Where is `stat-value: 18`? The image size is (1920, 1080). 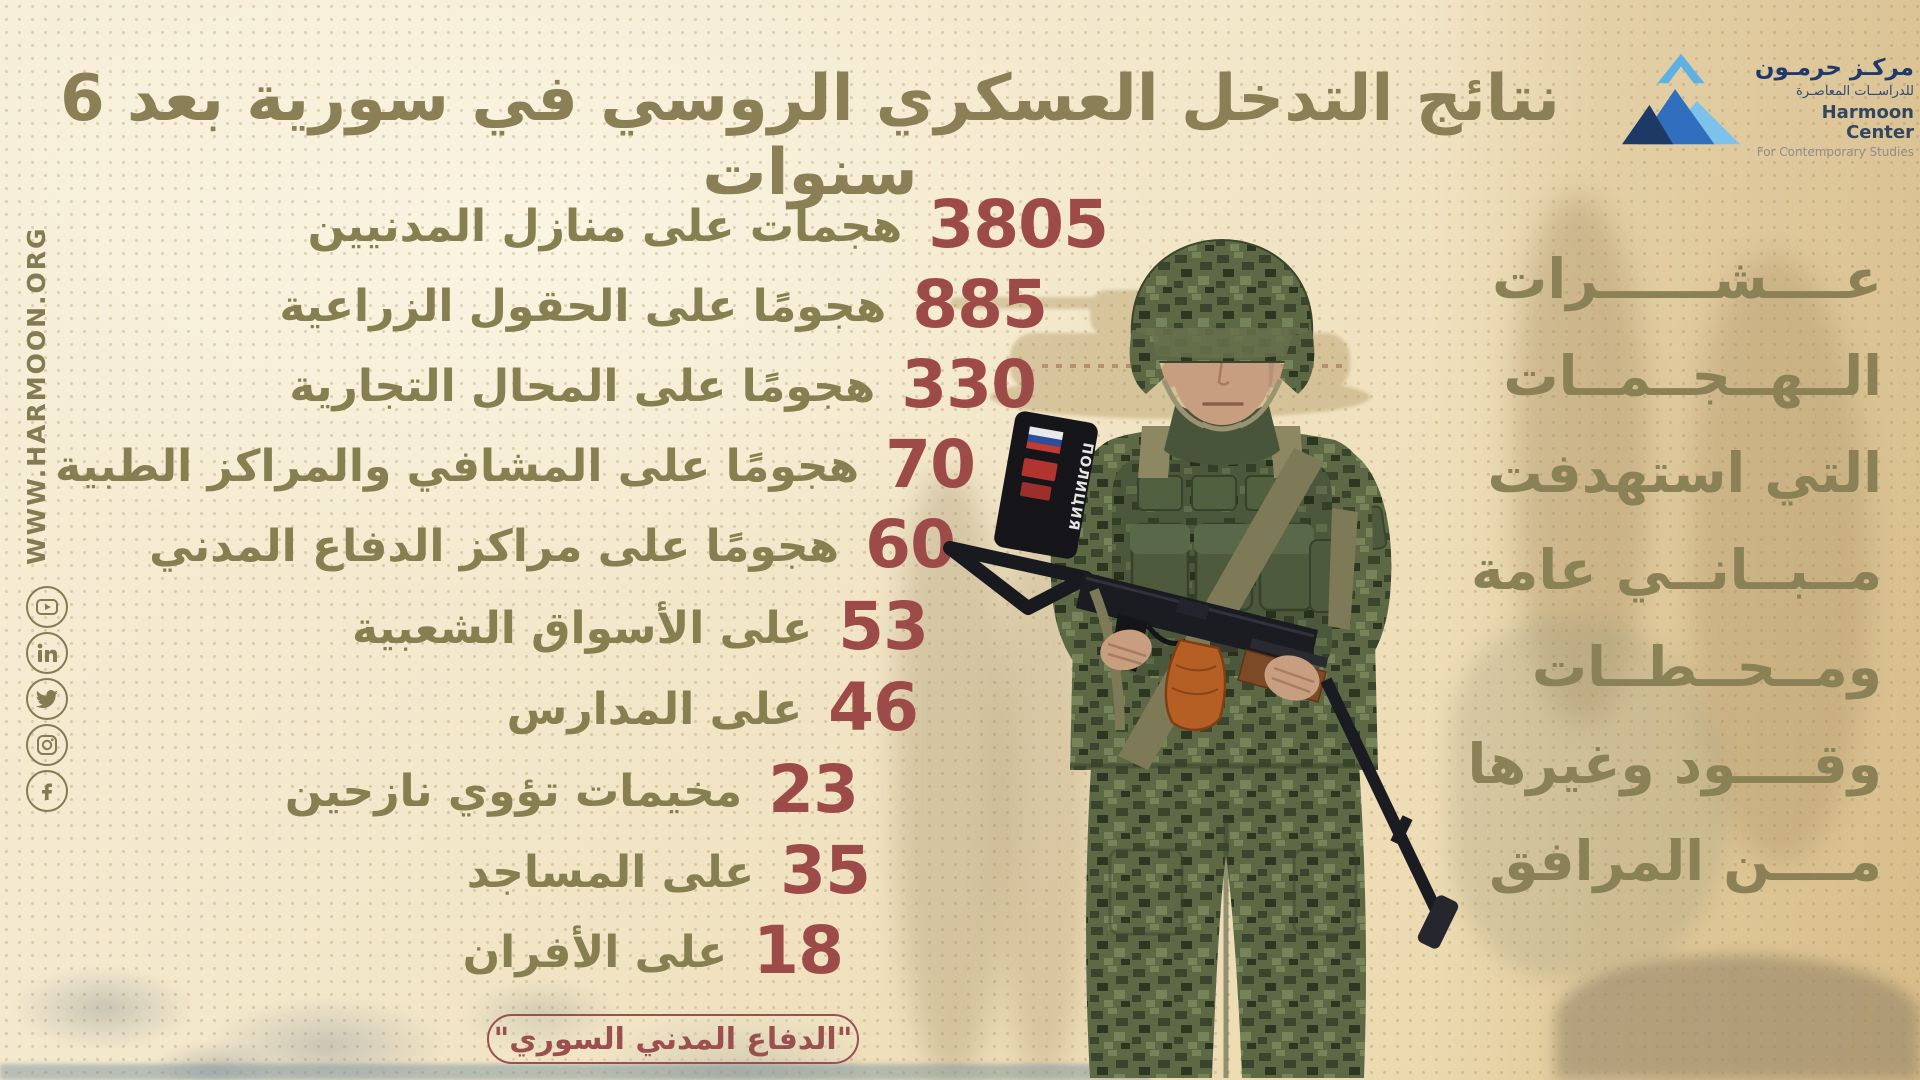 stat-value: 18 is located at coordinates (798, 950).